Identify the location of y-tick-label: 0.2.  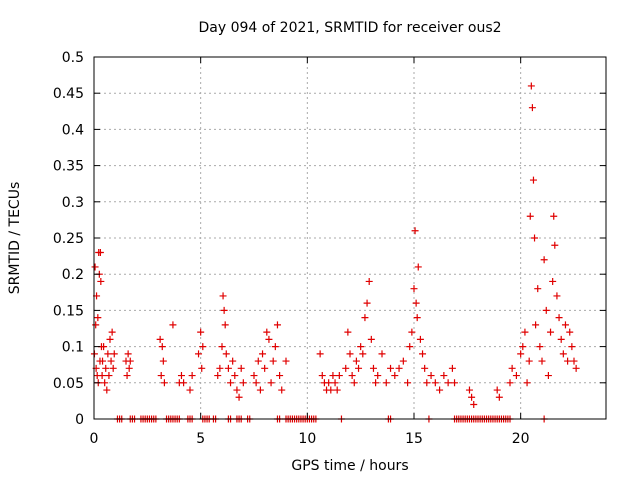
(73, 275).